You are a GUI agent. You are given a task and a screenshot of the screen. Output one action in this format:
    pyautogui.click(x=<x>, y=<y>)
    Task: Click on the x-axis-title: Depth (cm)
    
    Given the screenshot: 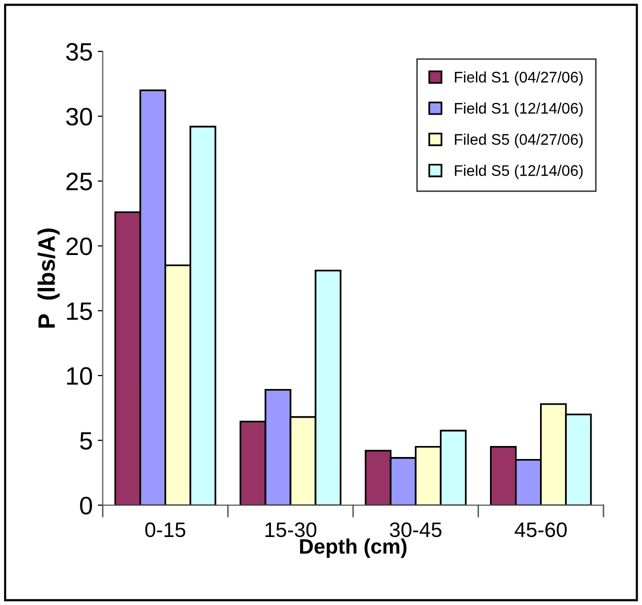 What is the action you would take?
    pyautogui.click(x=353, y=548)
    